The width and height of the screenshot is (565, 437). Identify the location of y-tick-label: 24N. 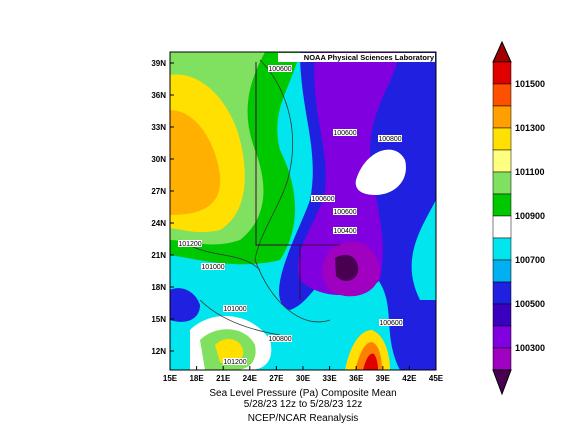
(158, 223).